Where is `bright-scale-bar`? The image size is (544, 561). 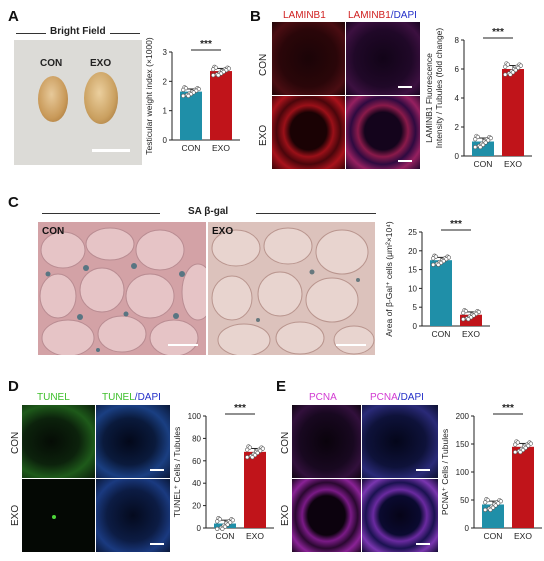
bright-scale-bar is located at coordinates (111, 150).